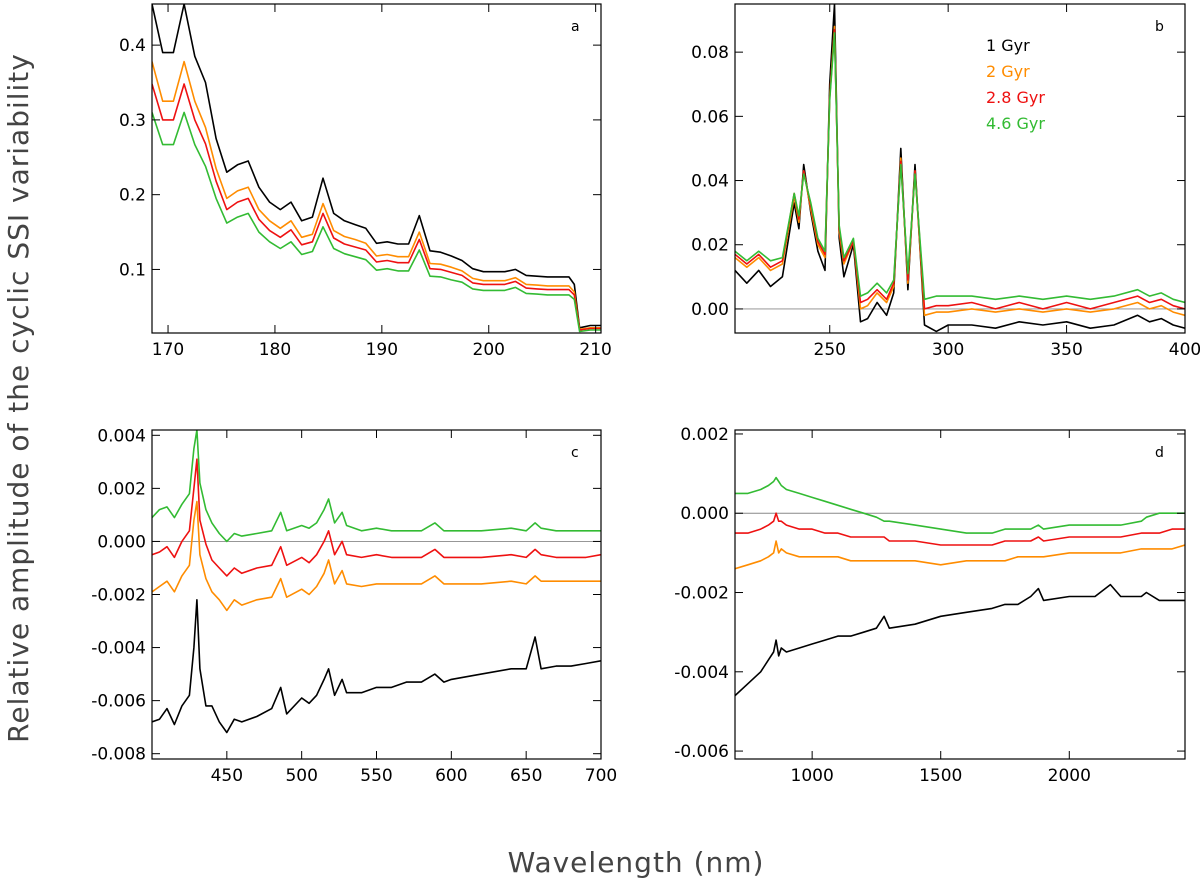  I want to click on panel-b-line-2-8-gyr, so click(960, 169).